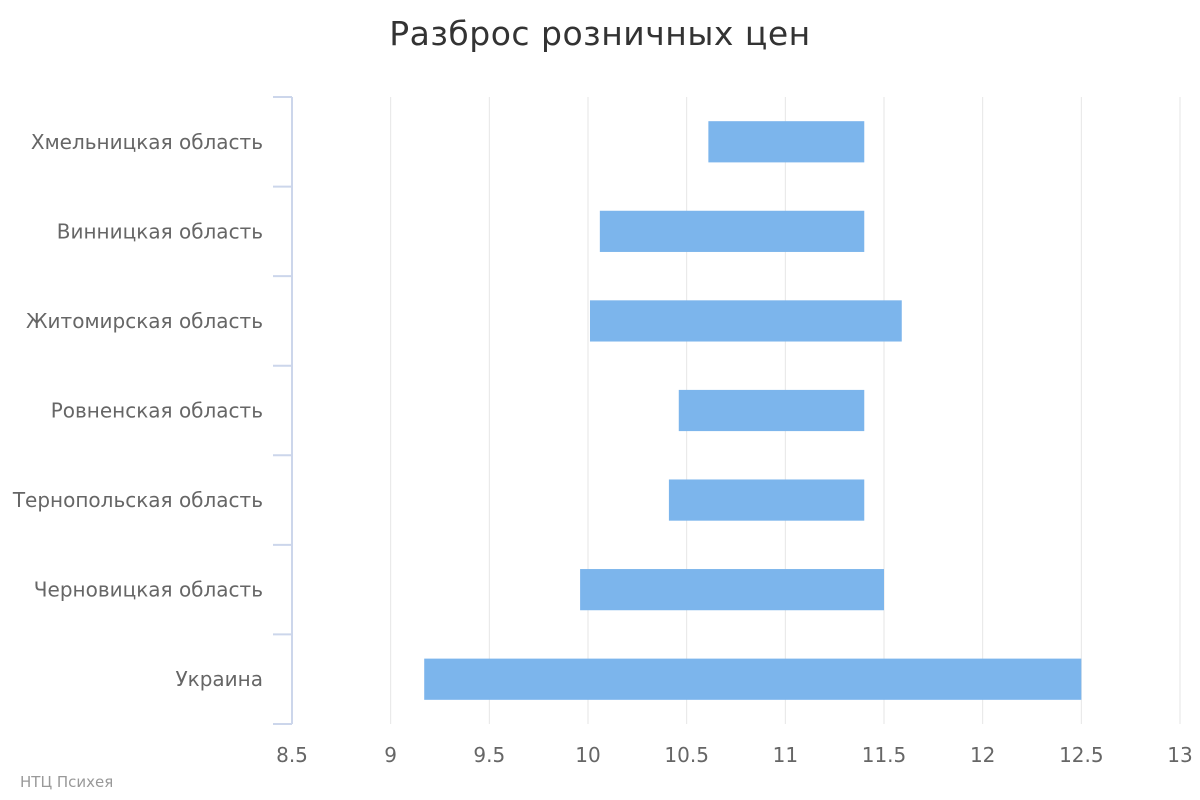 This screenshot has width=1200, height=800. I want to click on category-label: Винницкая область, so click(160, 231).